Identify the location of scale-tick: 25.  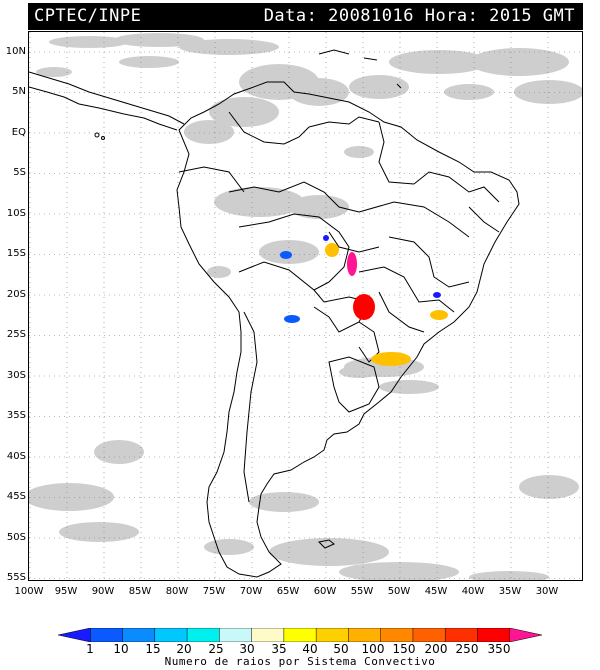
(216, 649).